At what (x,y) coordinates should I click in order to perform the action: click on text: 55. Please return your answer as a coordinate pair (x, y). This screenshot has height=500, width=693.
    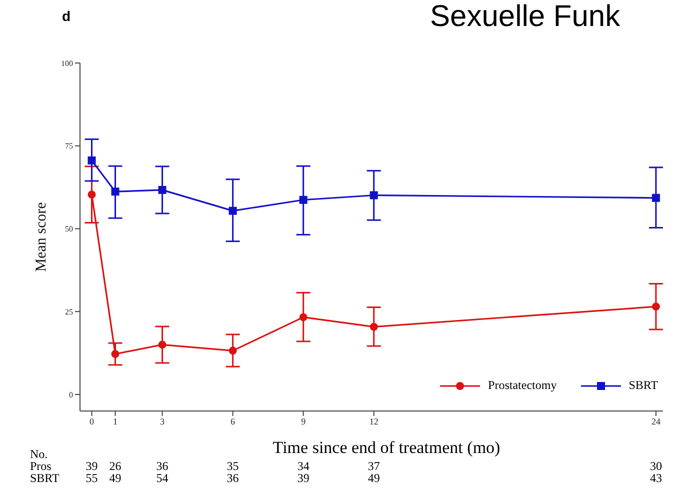
    Looking at the image, I should click on (91, 478).